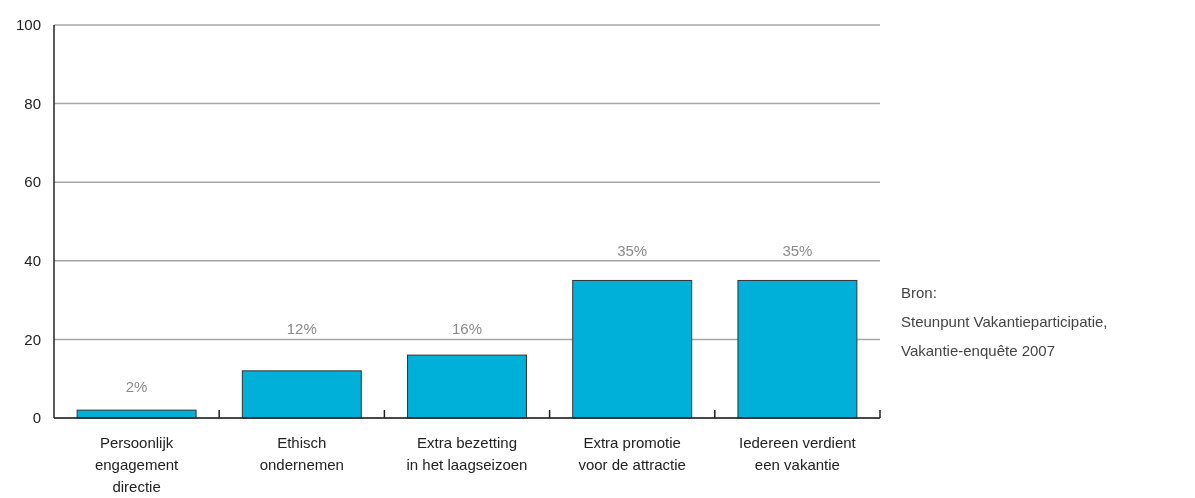 The width and height of the screenshot is (1195, 498). I want to click on data-label: 16%, so click(467, 329).